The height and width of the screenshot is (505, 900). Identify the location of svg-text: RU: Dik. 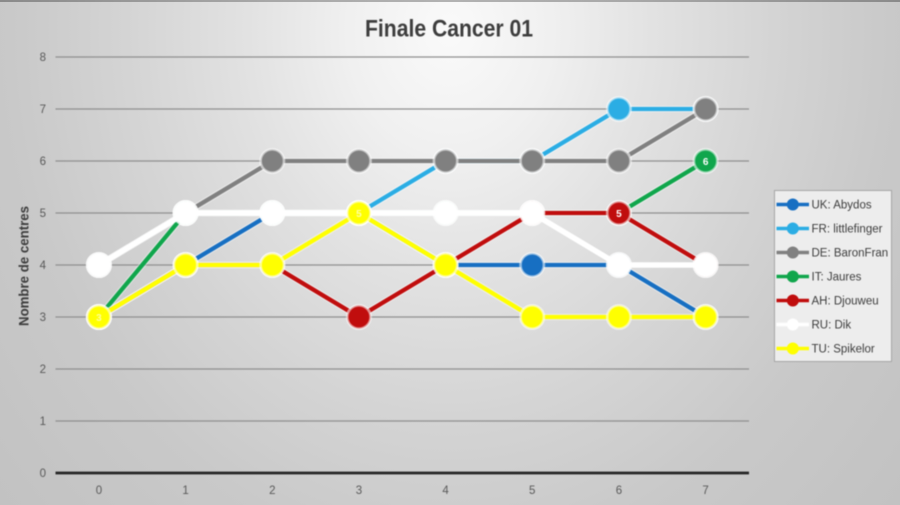
(832, 326).